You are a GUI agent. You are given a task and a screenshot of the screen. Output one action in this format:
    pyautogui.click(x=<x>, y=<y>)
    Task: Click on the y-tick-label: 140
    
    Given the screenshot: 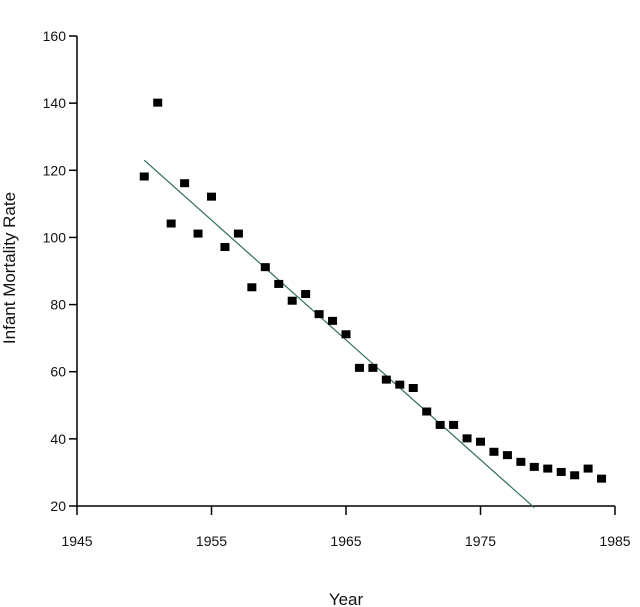 What is the action you would take?
    pyautogui.click(x=55, y=103)
    